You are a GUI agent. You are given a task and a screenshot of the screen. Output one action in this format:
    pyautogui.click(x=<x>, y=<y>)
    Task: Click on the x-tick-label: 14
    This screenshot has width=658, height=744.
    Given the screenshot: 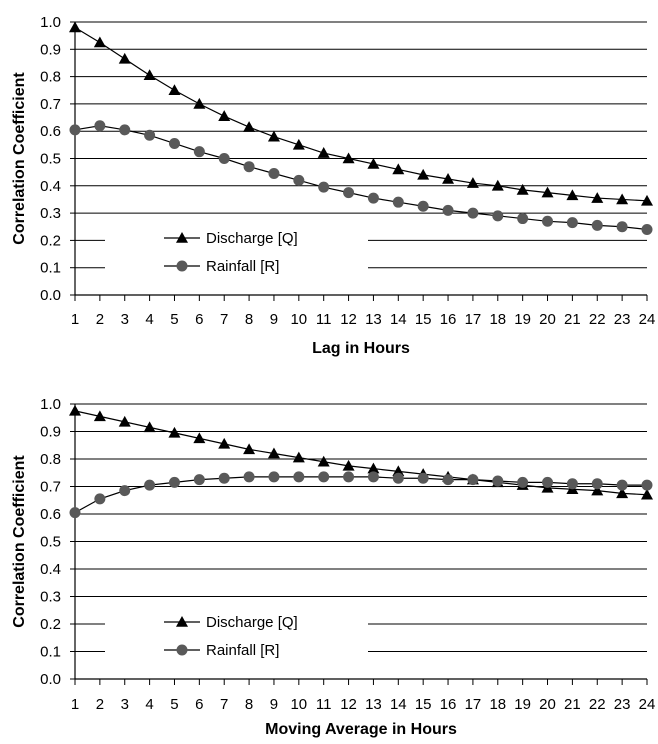 What is the action you would take?
    pyautogui.click(x=398, y=319)
    